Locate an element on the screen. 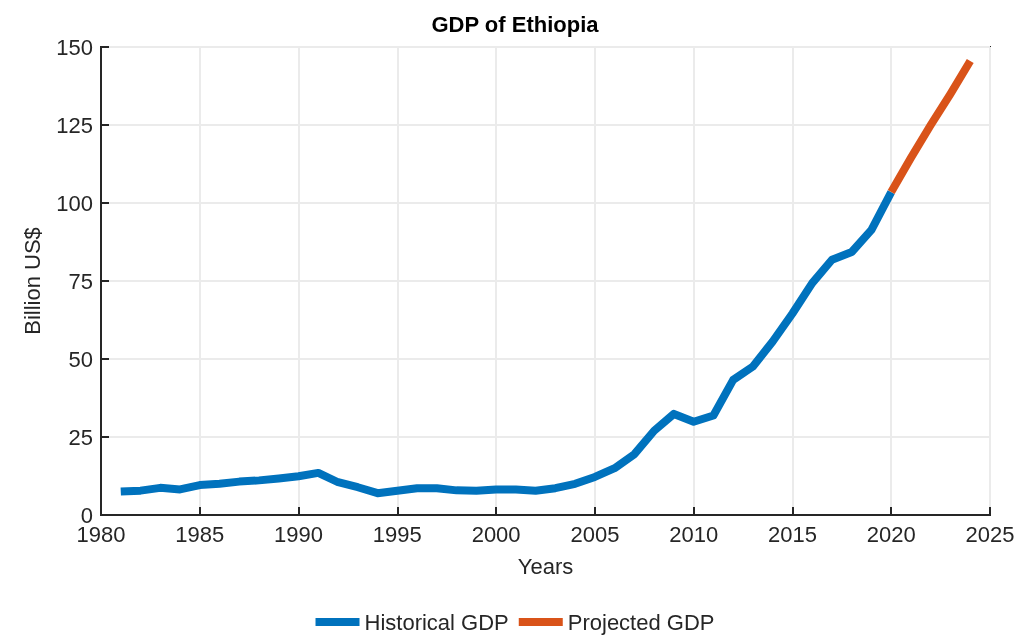  y-tick-label: 75 is located at coordinates (80, 281).